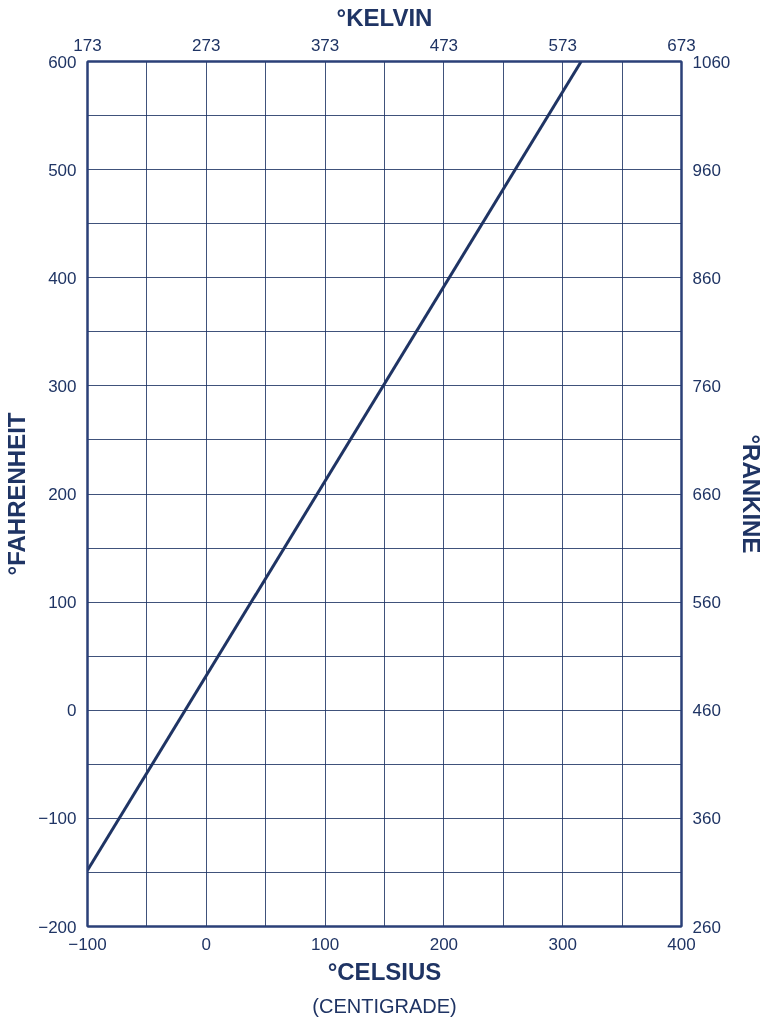 Image resolution: width=768 pixels, height=1021 pixels. I want to click on y2-tick-label: 860, so click(706, 278).